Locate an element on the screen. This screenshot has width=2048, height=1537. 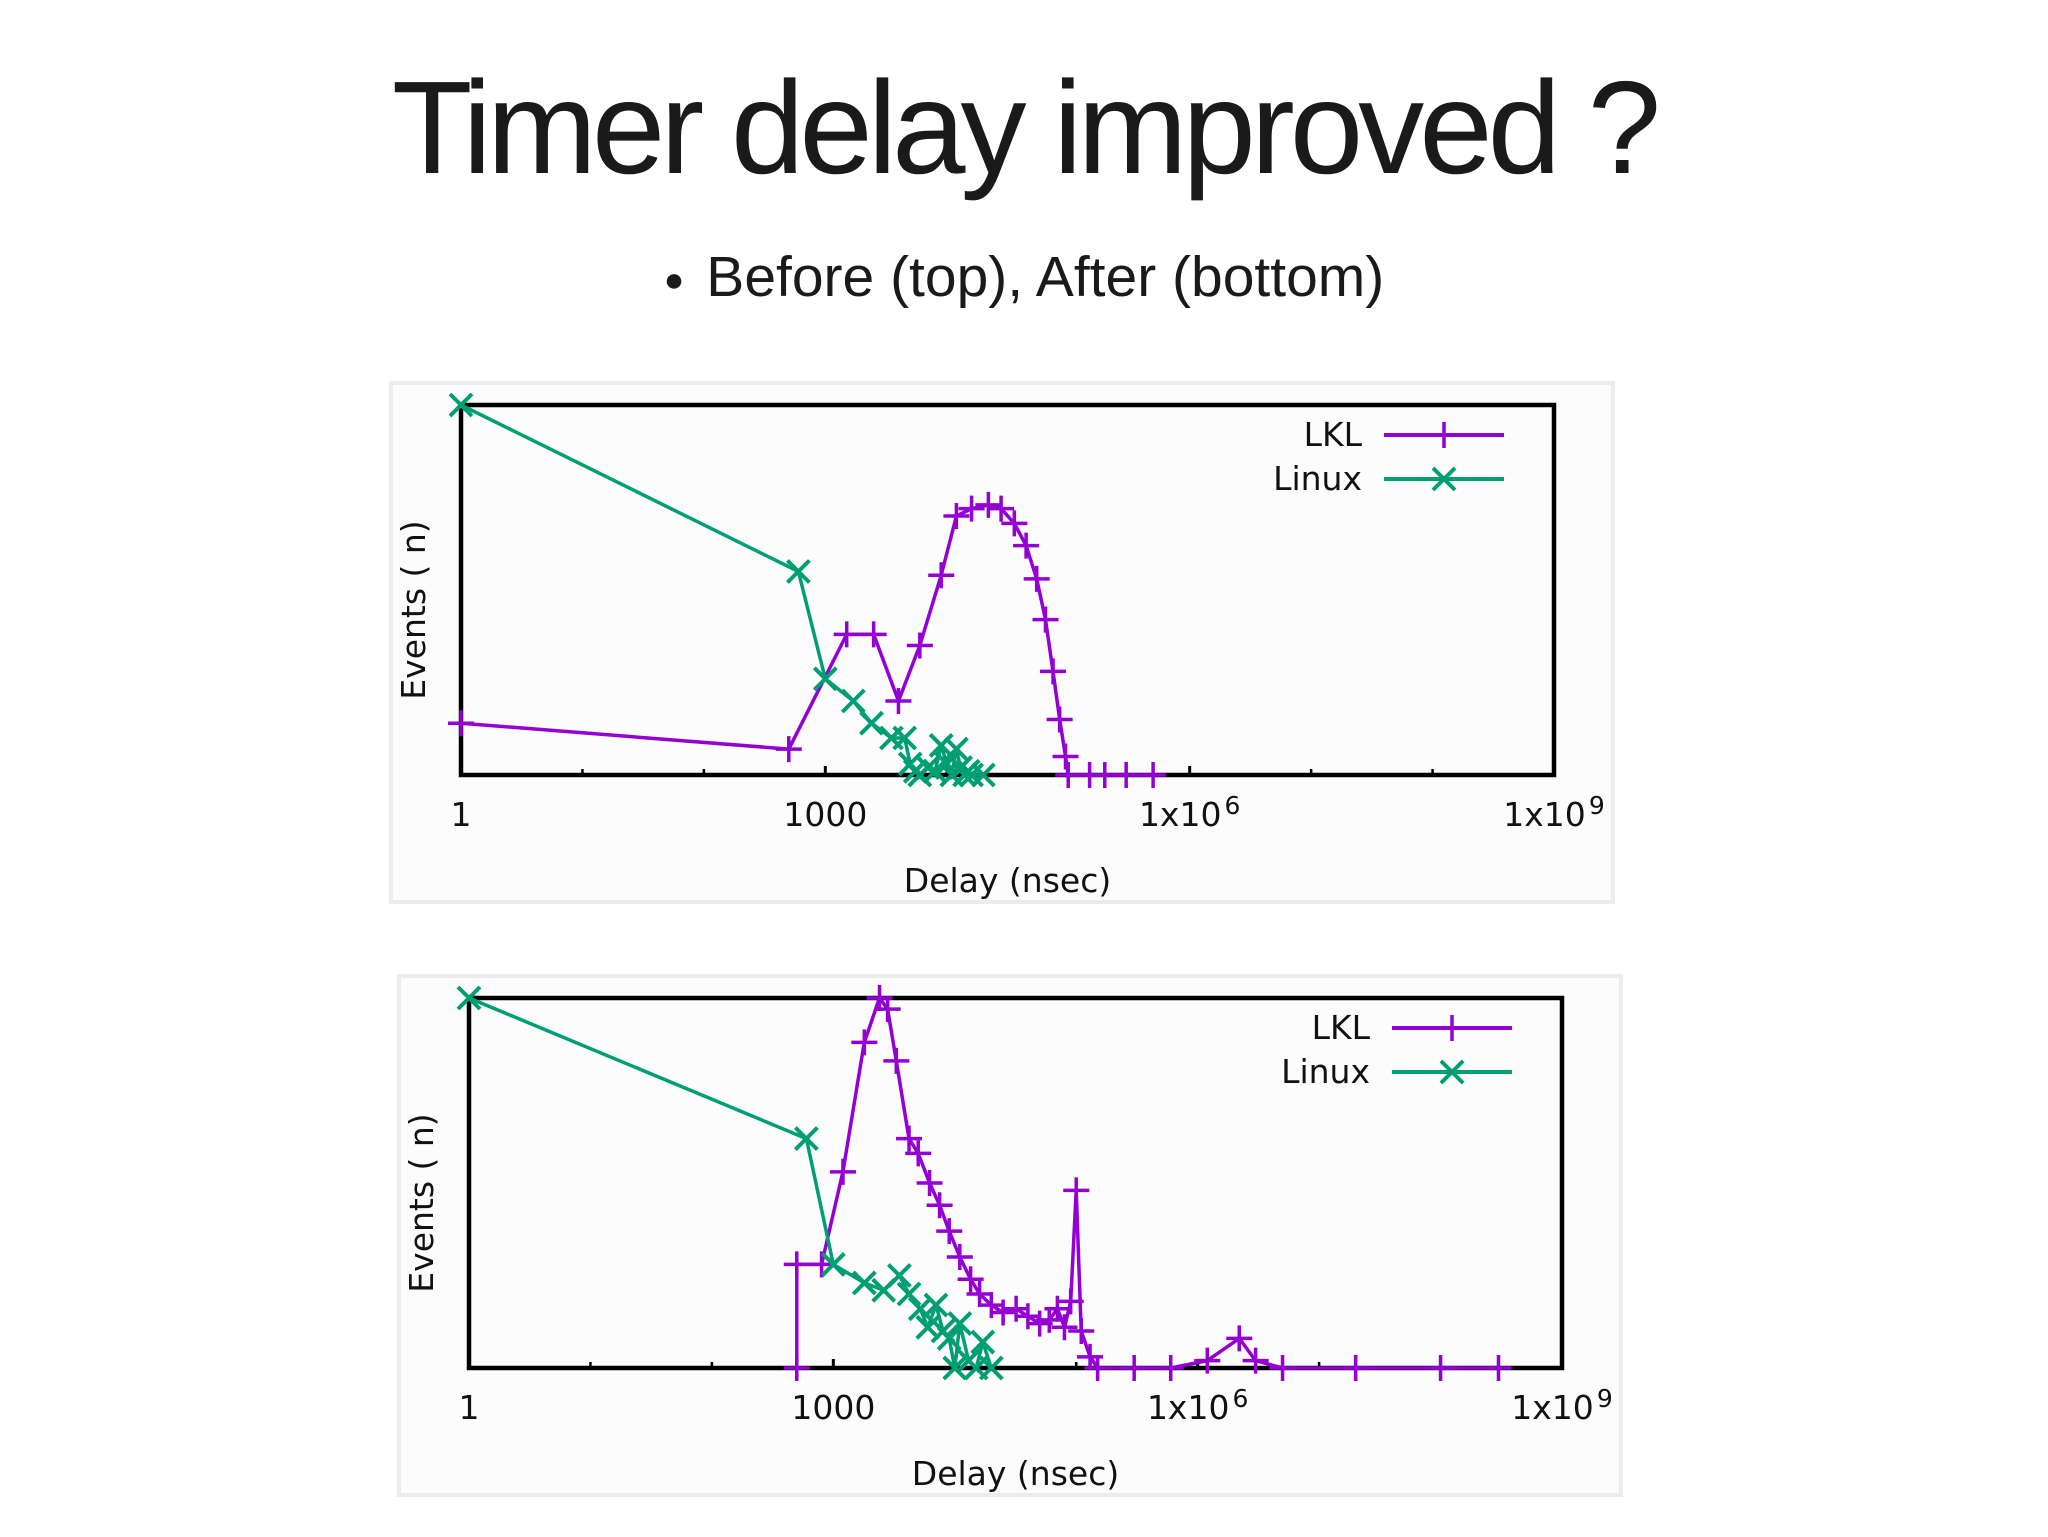
x-tick-label: 1 is located at coordinates (469, 1407).